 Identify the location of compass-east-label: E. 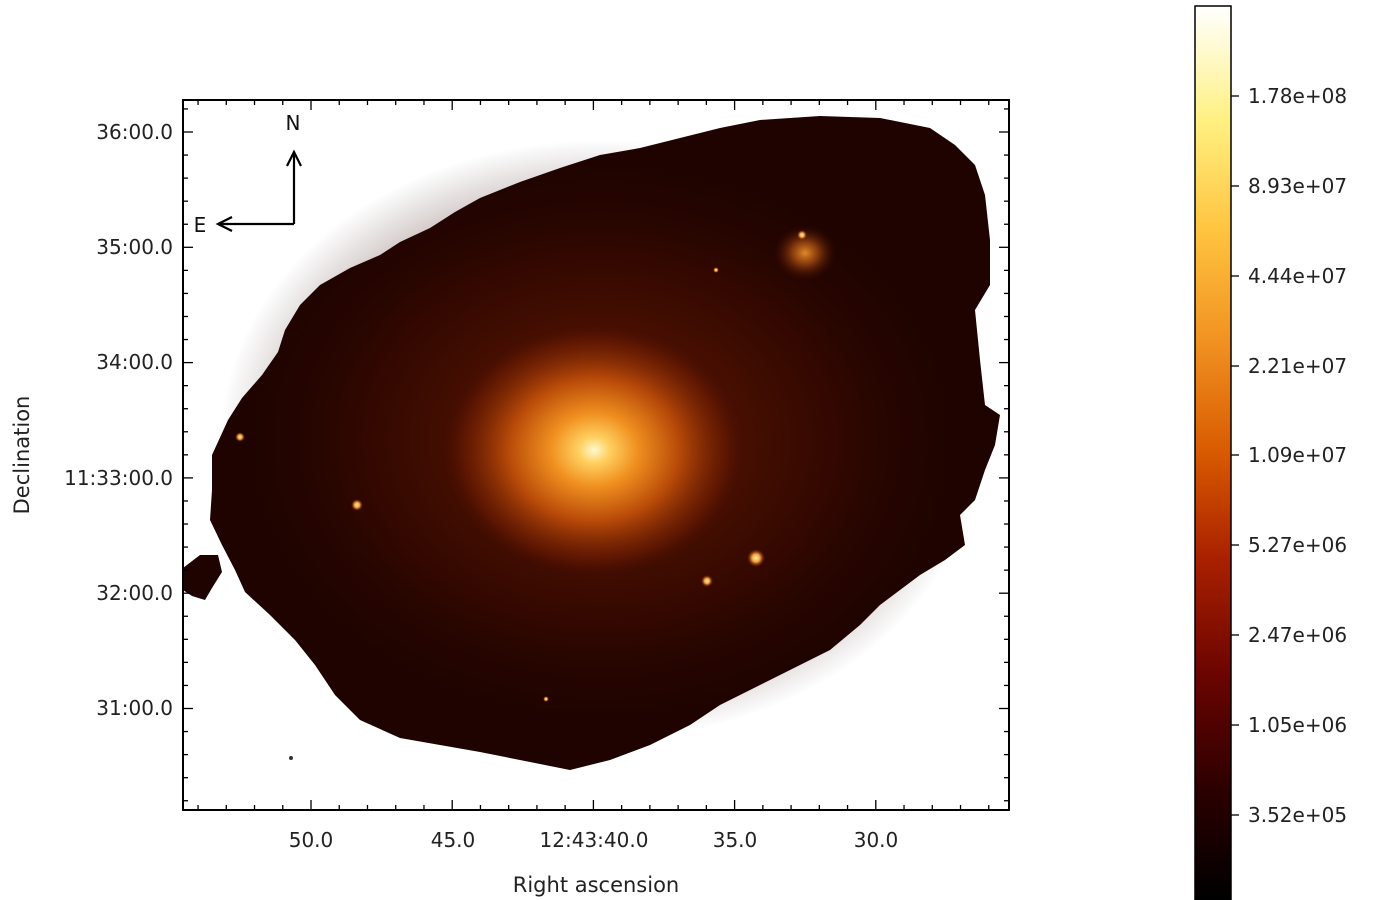
(200, 225).